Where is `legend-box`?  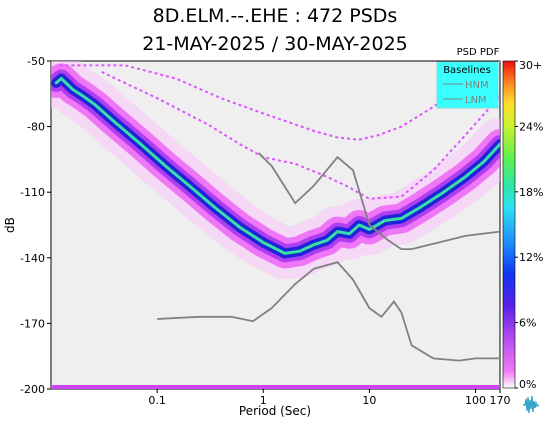 legend-box is located at coordinates (467, 85).